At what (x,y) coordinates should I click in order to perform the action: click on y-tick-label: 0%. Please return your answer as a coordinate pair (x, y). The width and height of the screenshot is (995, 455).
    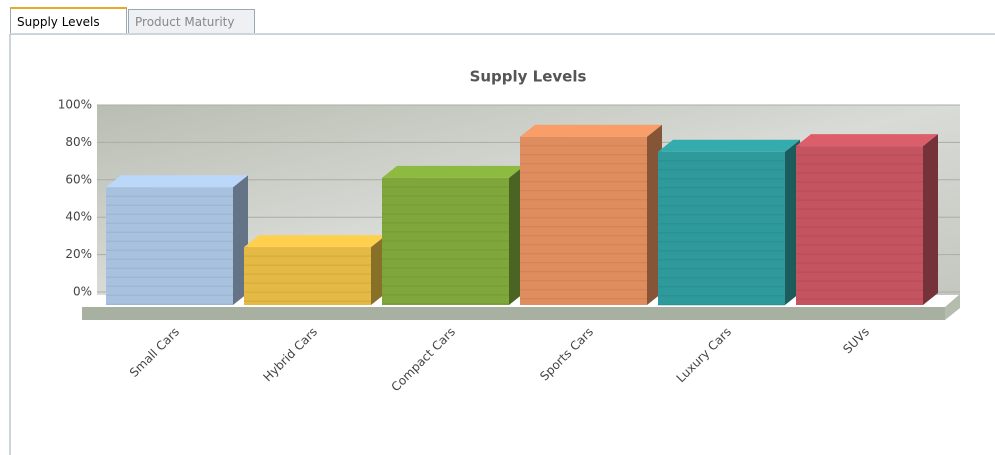
    Looking at the image, I should click on (82, 292).